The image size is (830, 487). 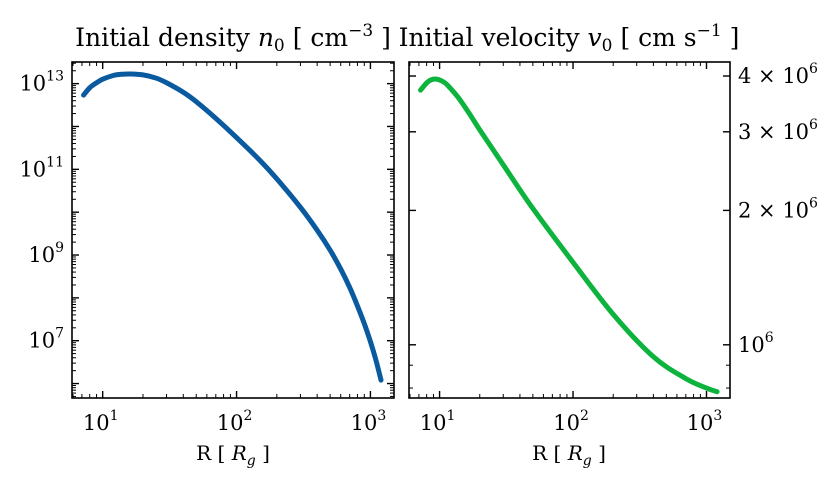 I want to click on density-y-tick-label: 109, so click(x=46, y=253).